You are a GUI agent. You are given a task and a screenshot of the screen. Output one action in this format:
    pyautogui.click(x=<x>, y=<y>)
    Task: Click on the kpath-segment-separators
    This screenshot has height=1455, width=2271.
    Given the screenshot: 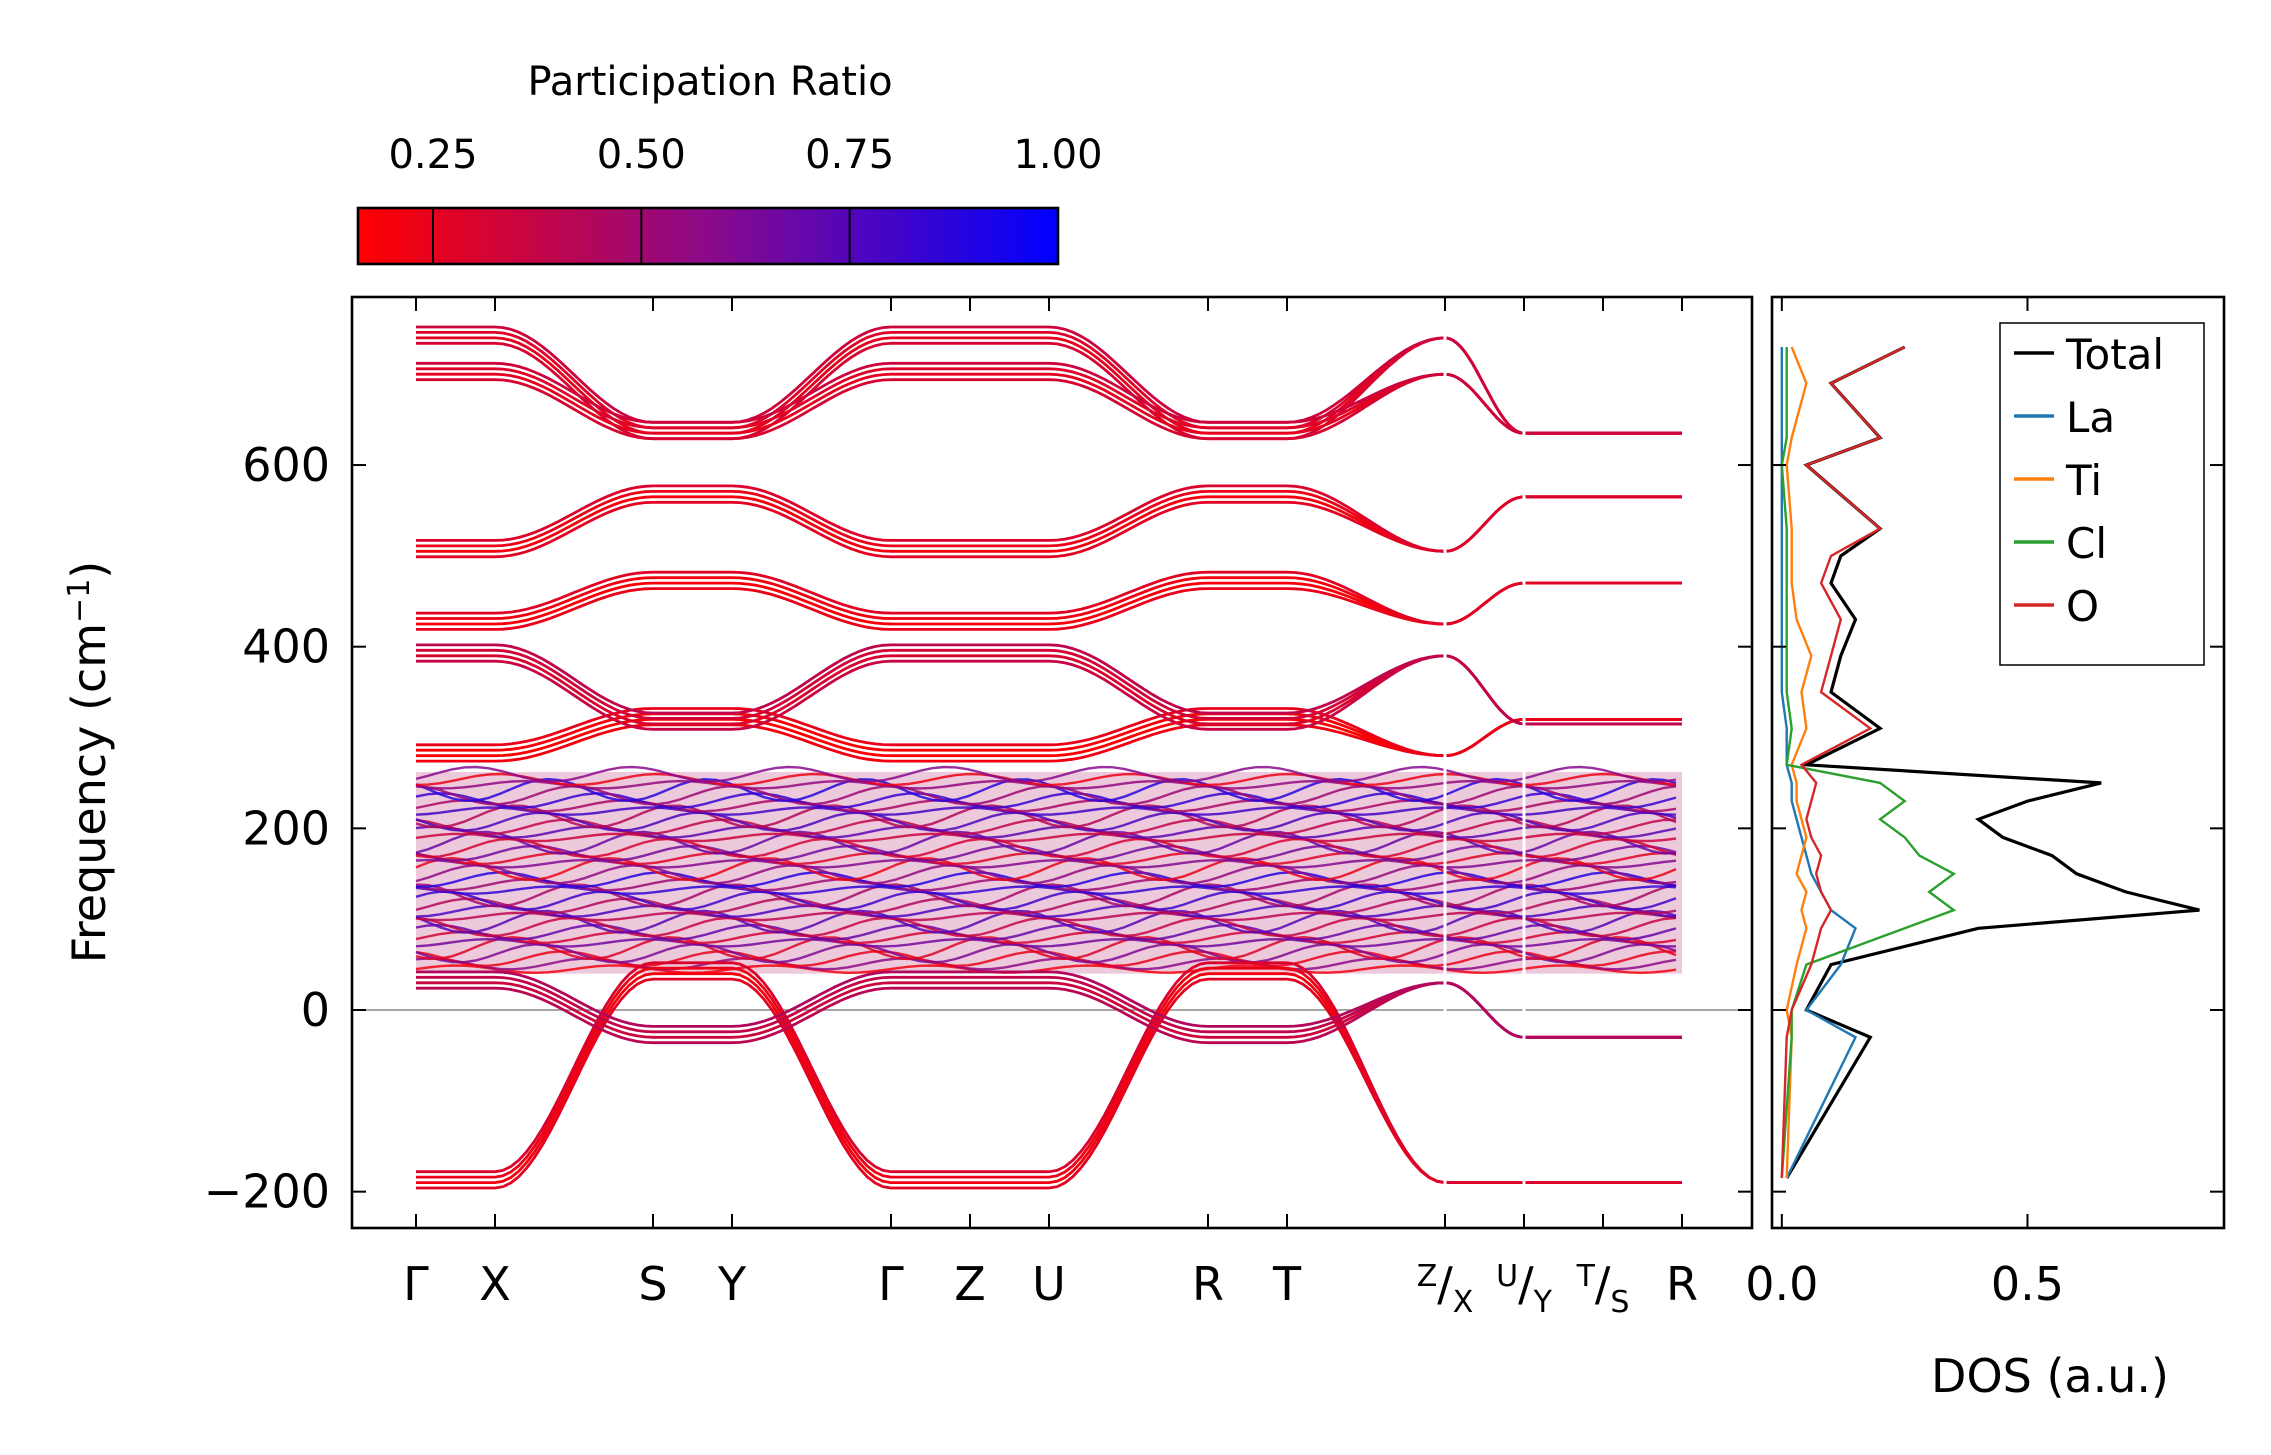 What is the action you would take?
    pyautogui.click(x=1484, y=762)
    